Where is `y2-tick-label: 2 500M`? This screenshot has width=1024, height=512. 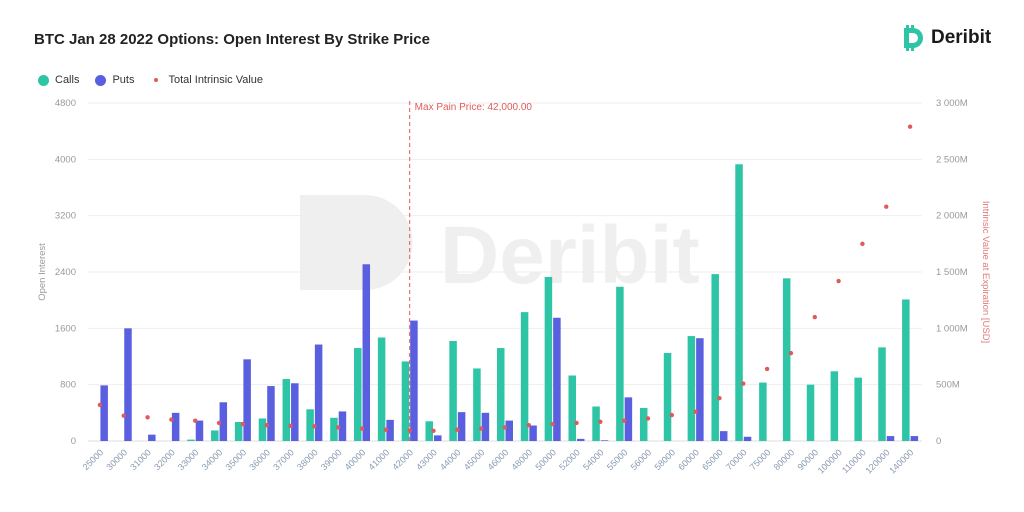 y2-tick-label: 2 500M is located at coordinates (952, 159).